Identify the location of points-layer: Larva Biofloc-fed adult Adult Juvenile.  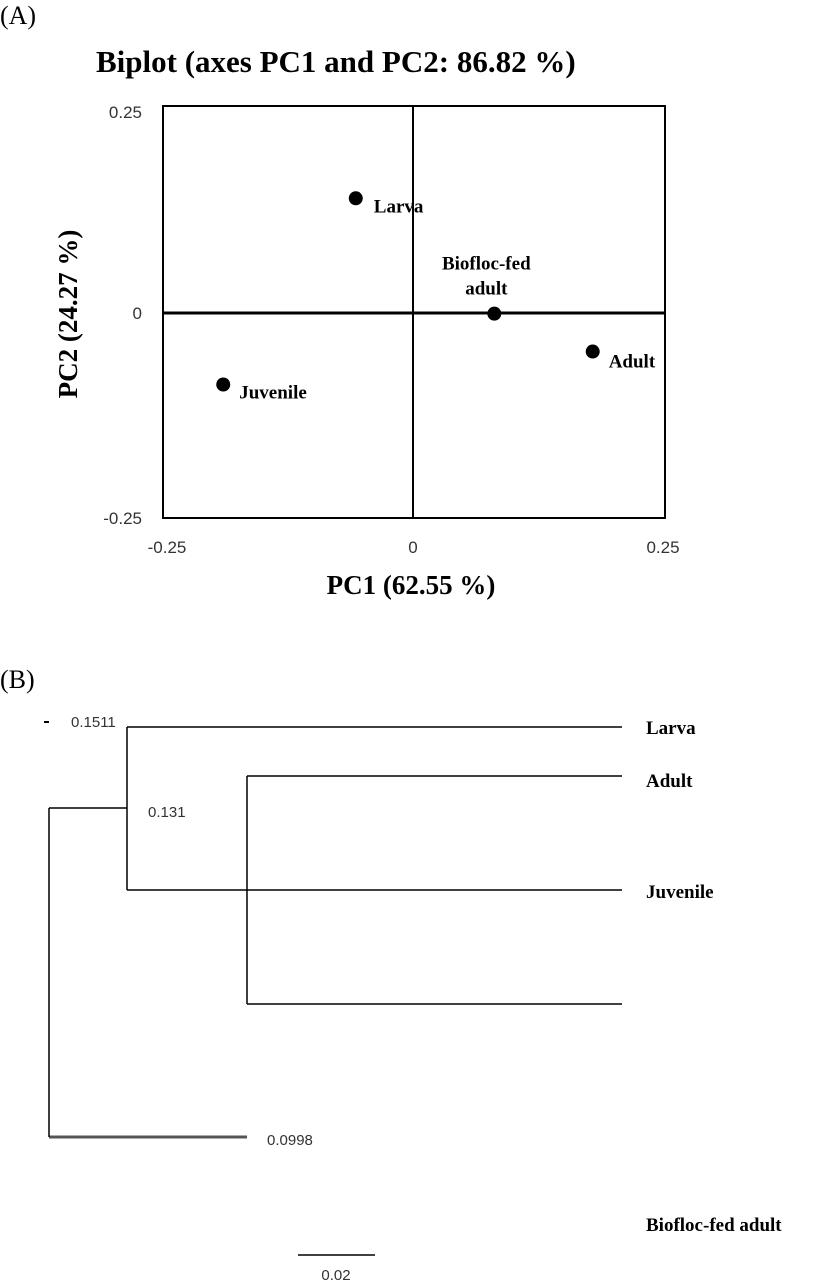
(436, 297).